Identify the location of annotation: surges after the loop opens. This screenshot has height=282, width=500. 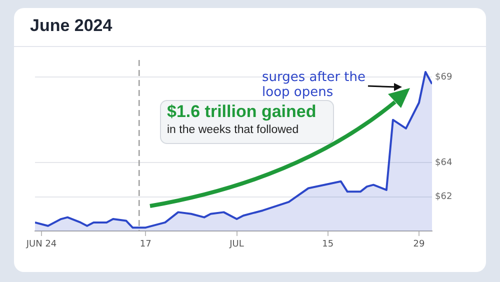
(314, 85).